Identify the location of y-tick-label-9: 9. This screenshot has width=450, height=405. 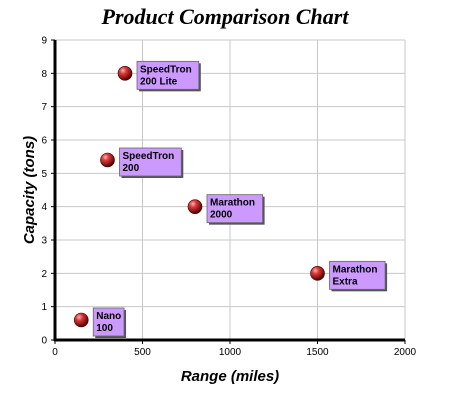
(44, 41).